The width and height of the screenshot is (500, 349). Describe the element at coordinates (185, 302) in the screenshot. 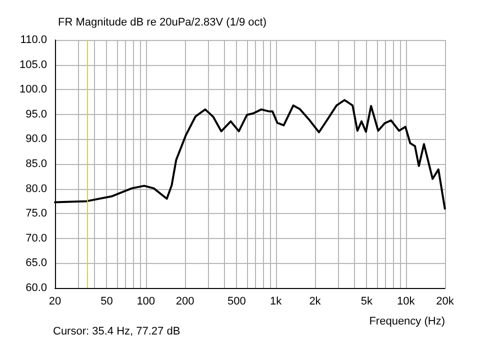

I see `x-tick-label: 200` at that location.